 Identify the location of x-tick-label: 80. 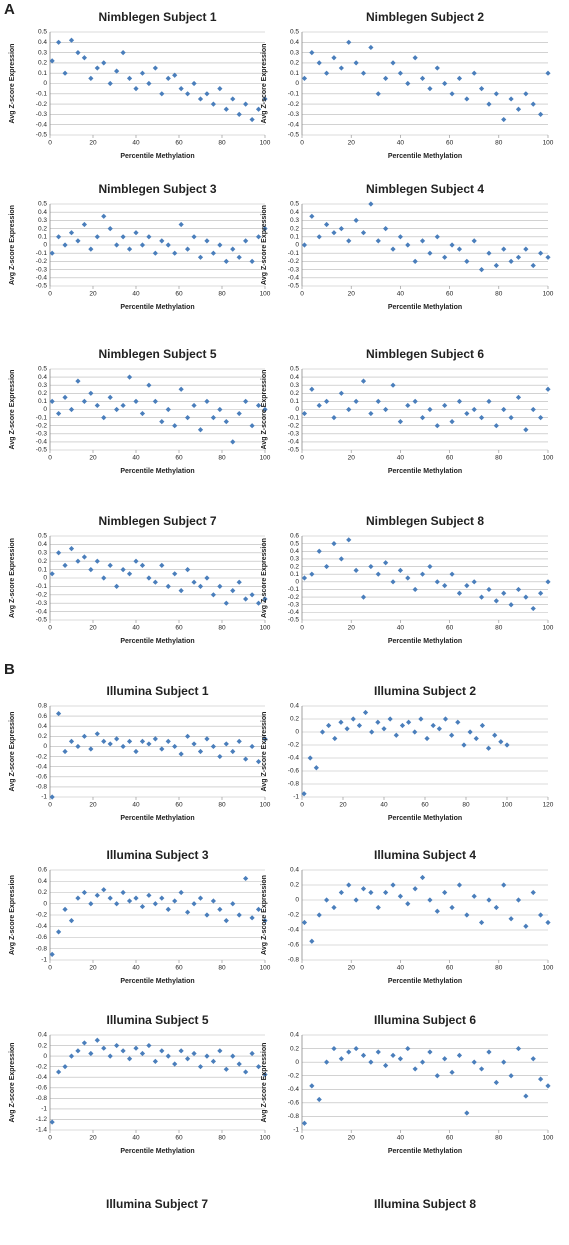
(466, 805).